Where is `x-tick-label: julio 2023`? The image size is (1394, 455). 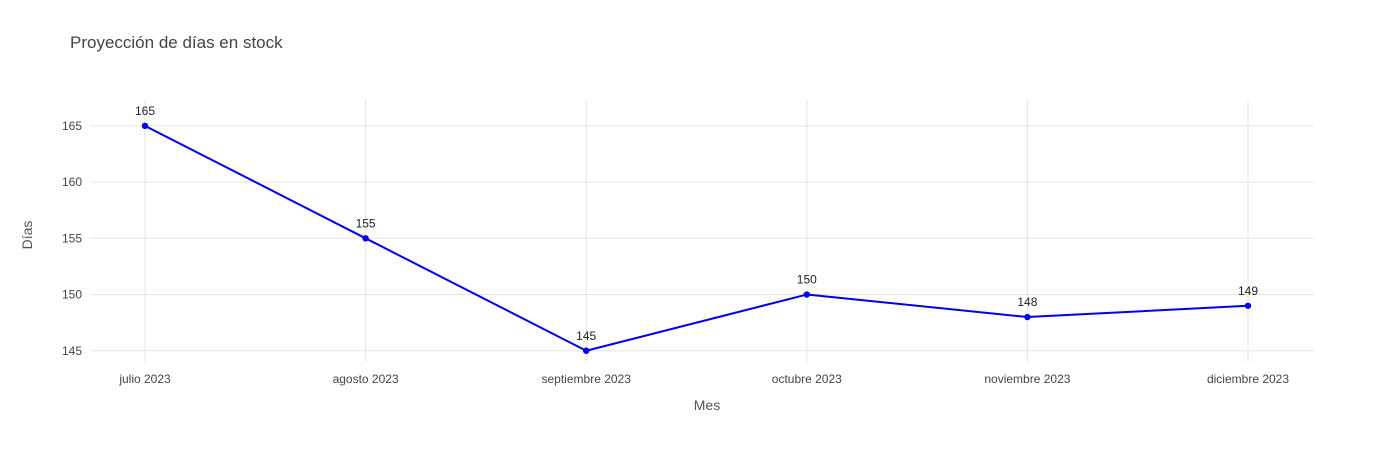
x-tick-label: julio 2023 is located at coordinates (144, 379).